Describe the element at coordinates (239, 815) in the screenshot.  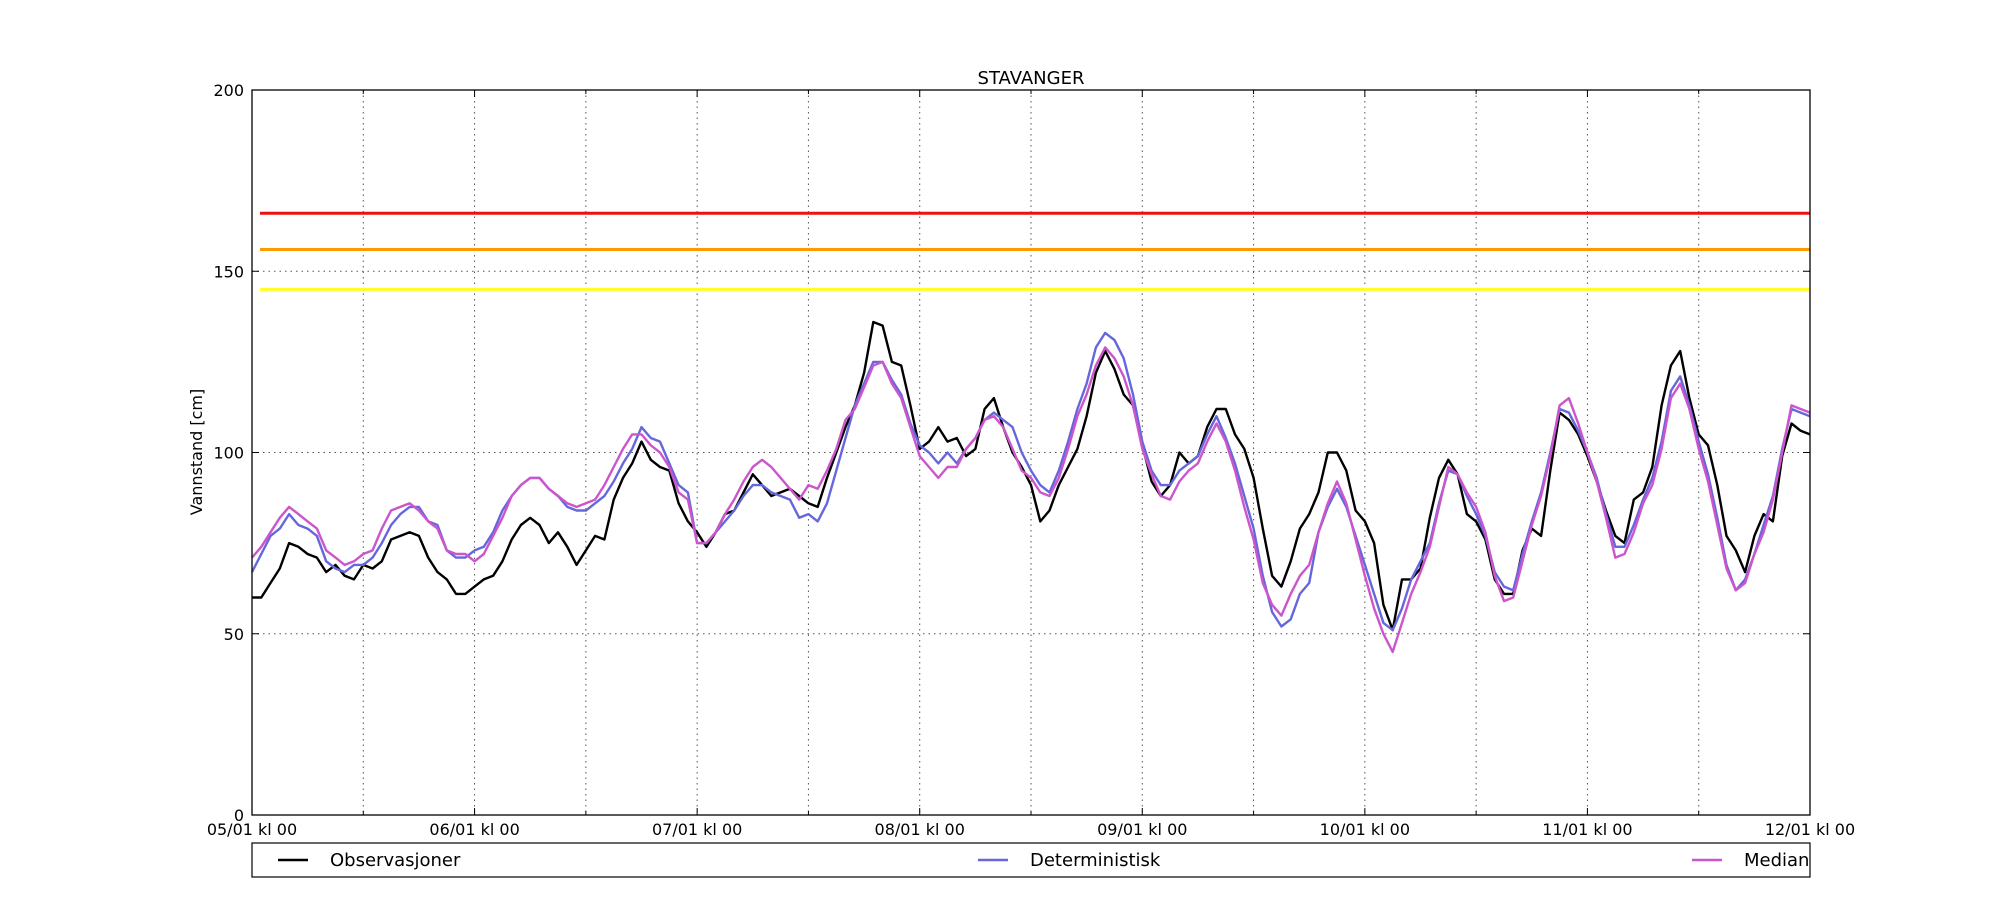
I see `y-tick-label: 0` at that location.